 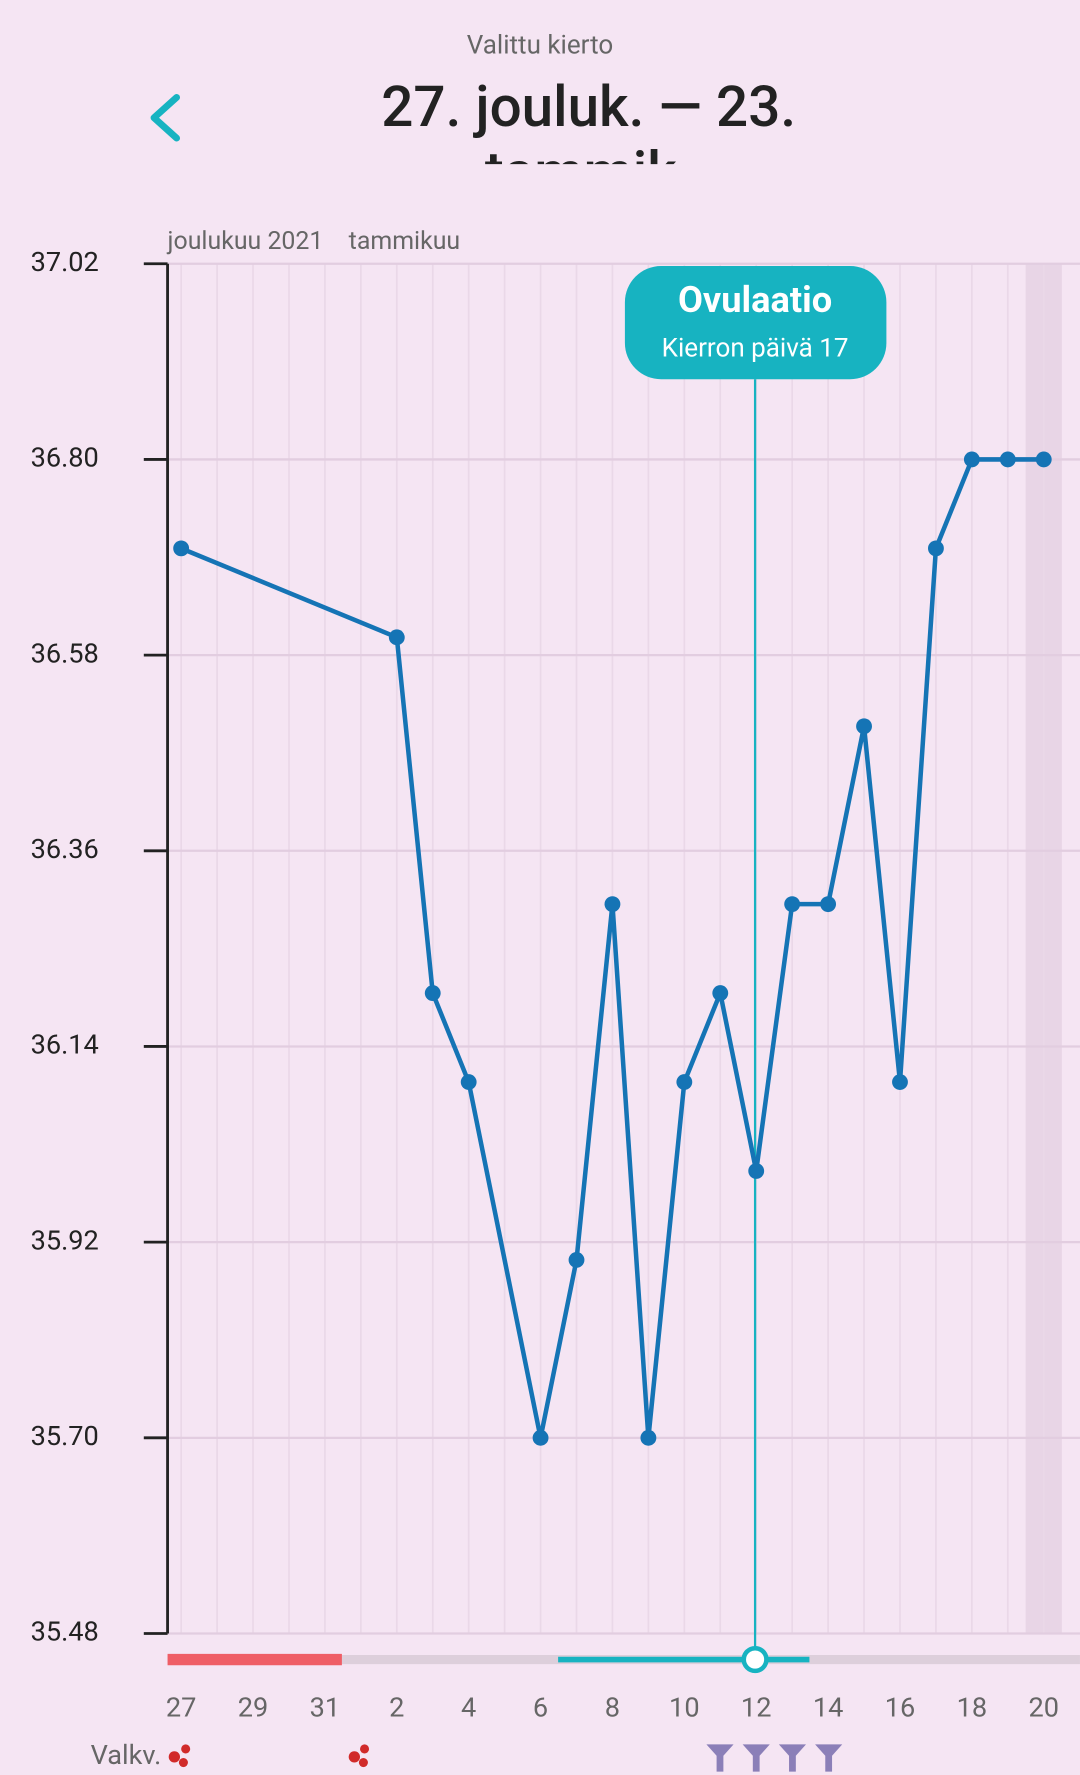 What do you see at coordinates (774, 1758) in the screenshot?
I see `test-icons` at bounding box center [774, 1758].